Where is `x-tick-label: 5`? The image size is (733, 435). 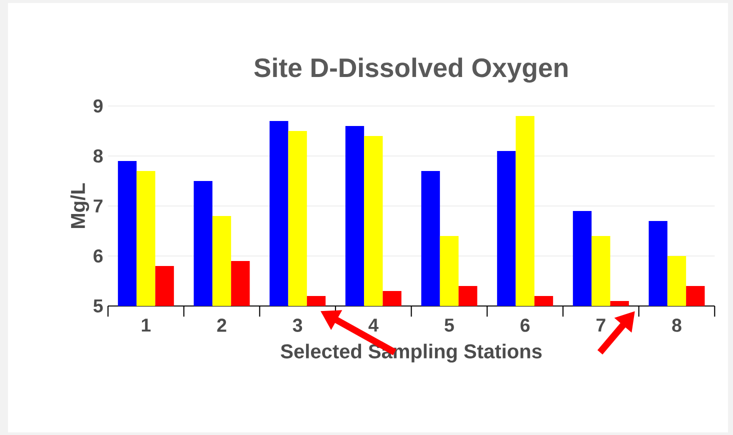
x-tick-label: 5 is located at coordinates (449, 325).